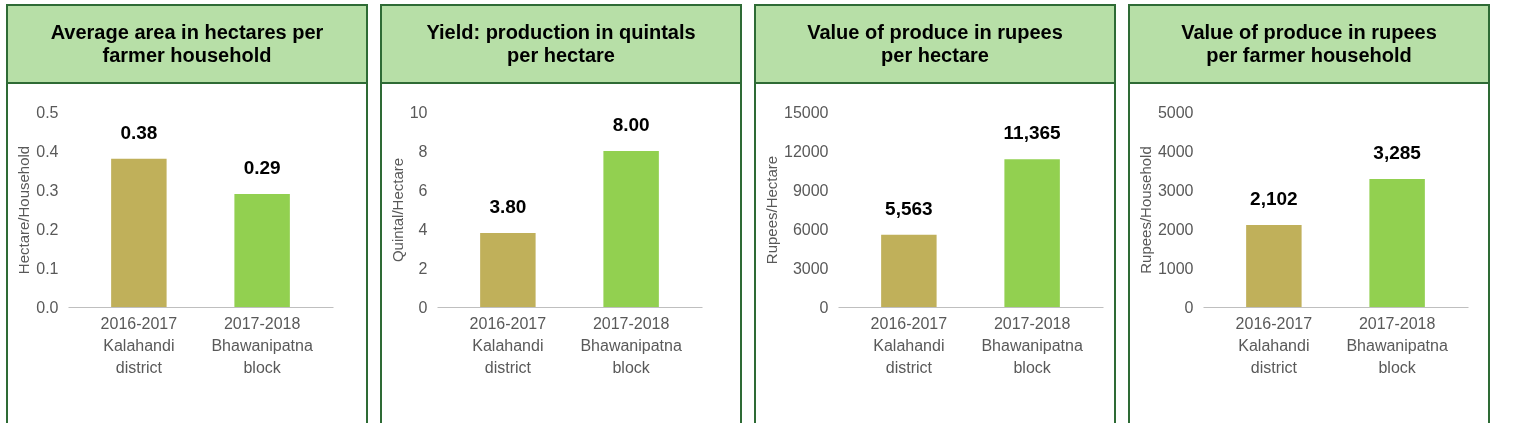  I want to click on data-label: 2,102, so click(1274, 199).